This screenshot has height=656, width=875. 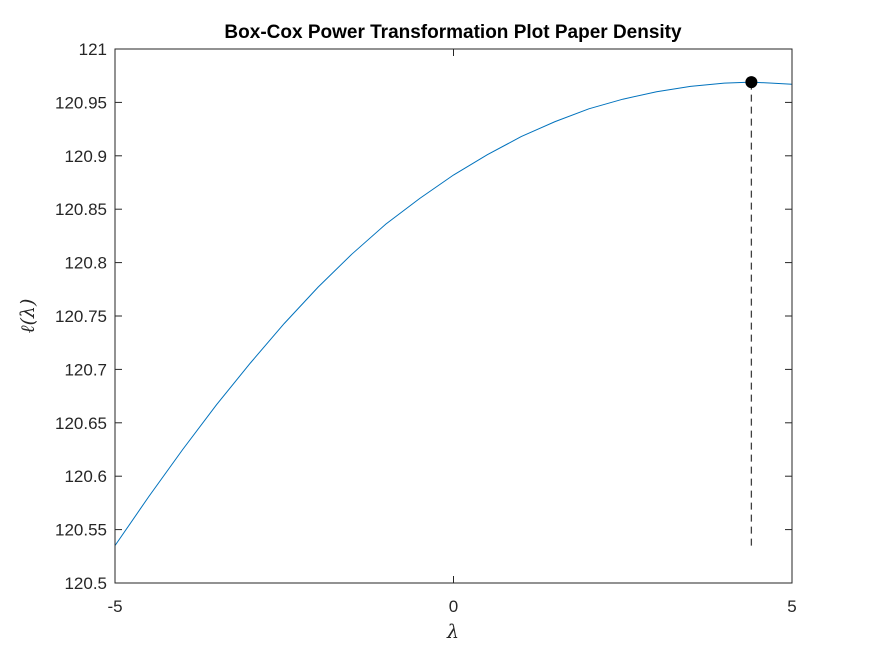 What do you see at coordinates (791, 606) in the screenshot?
I see `x-tick-label: 5` at bounding box center [791, 606].